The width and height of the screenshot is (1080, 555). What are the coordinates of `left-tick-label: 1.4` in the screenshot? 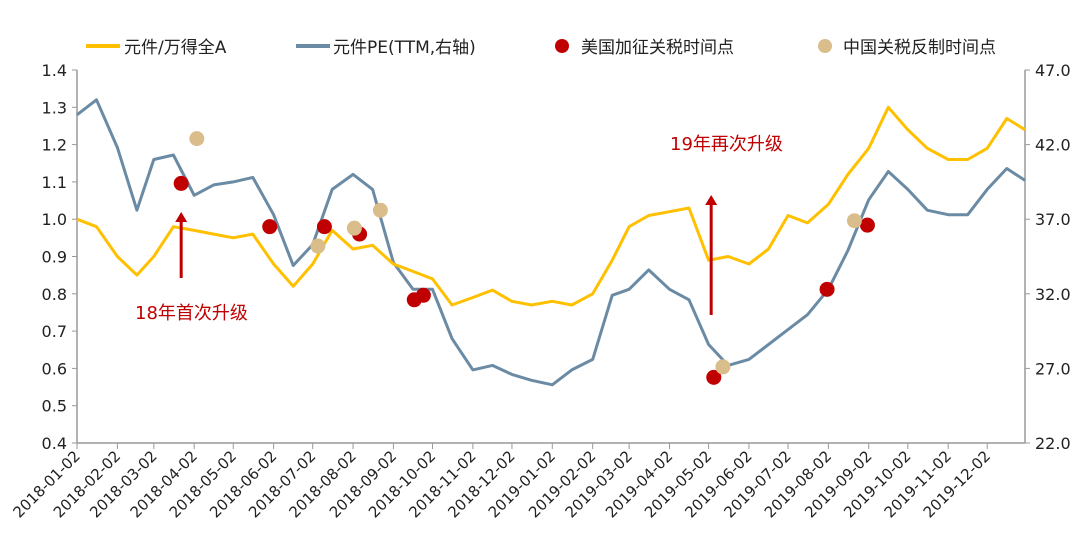 It's located at (54, 70).